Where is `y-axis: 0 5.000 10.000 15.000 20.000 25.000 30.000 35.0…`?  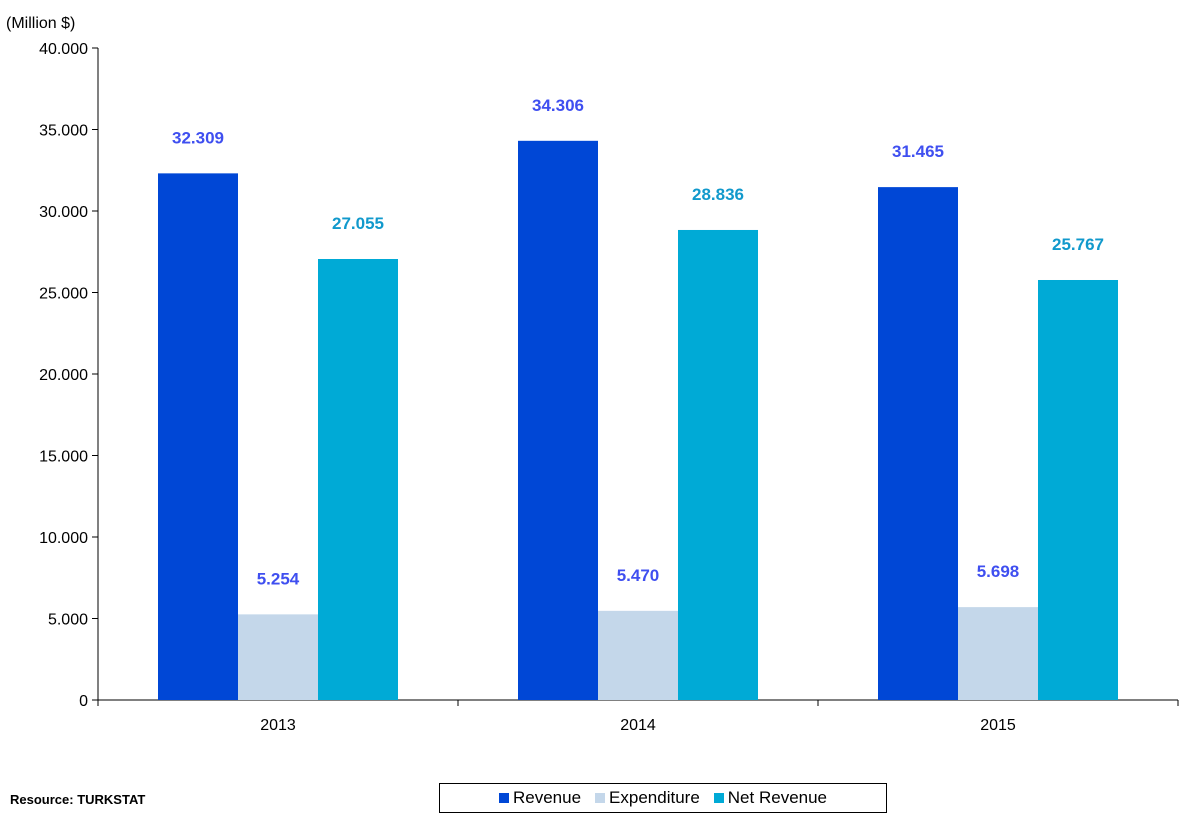
y-axis: 0 5.000 10.000 15.000 20.000 25.000 30.000 35.0… is located at coordinates (69, 375).